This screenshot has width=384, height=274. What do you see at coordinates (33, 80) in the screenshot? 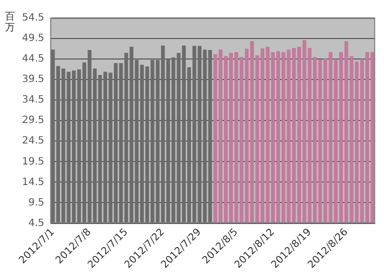
I see `y-tick-label: 39.5` at bounding box center [33, 80].